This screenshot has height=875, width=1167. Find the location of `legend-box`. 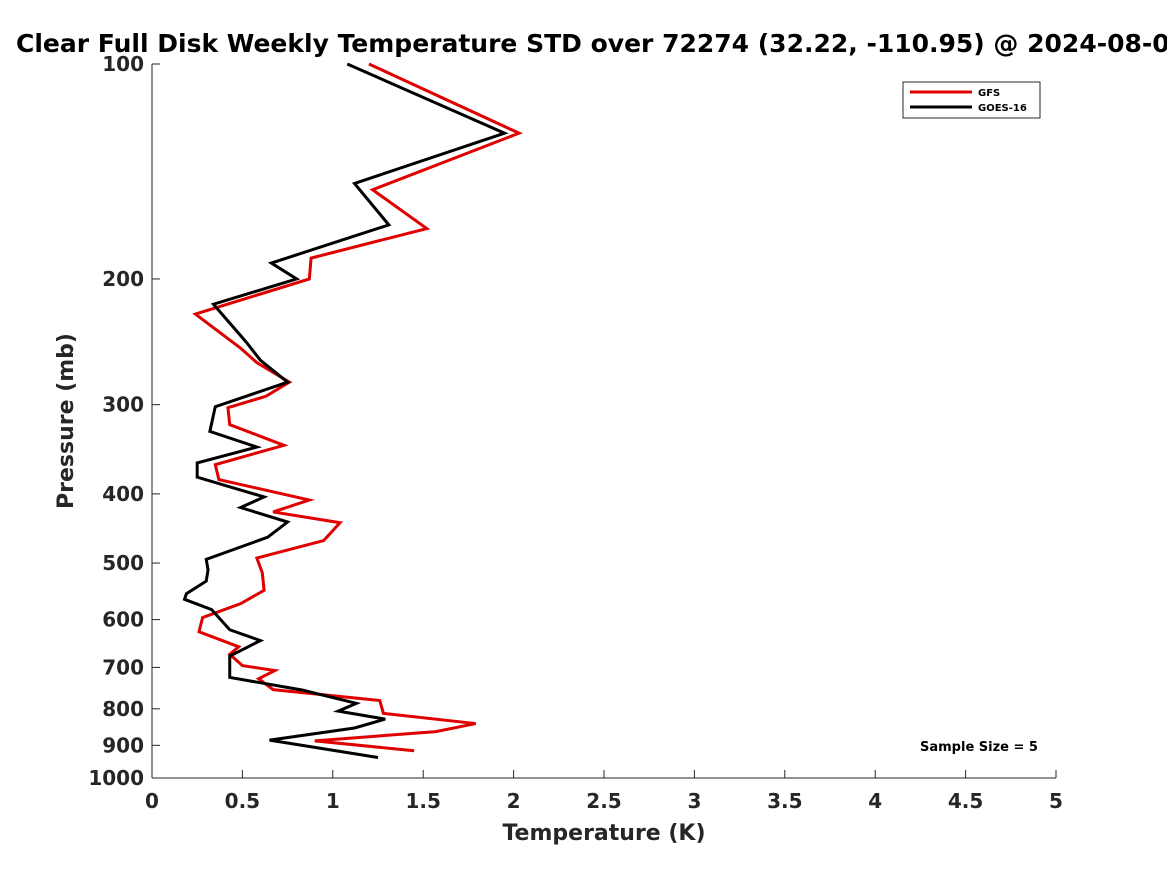

legend-box is located at coordinates (971, 100).